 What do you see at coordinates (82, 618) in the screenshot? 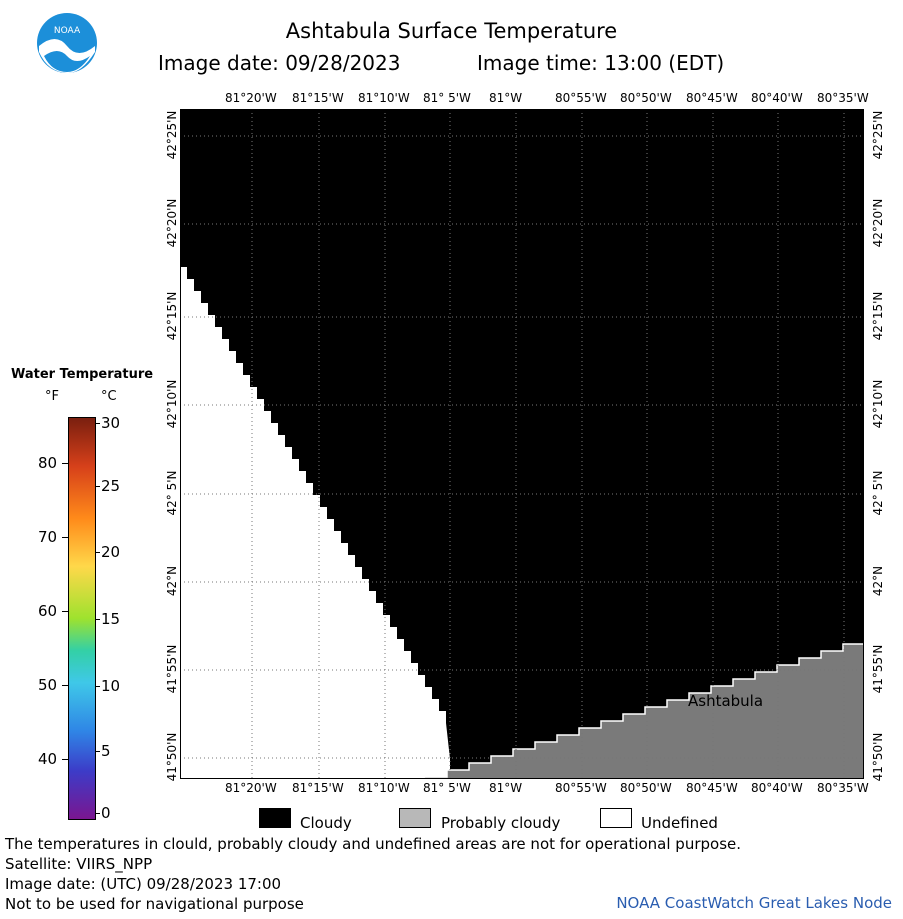
I see `temperature-colorbar` at bounding box center [82, 618].